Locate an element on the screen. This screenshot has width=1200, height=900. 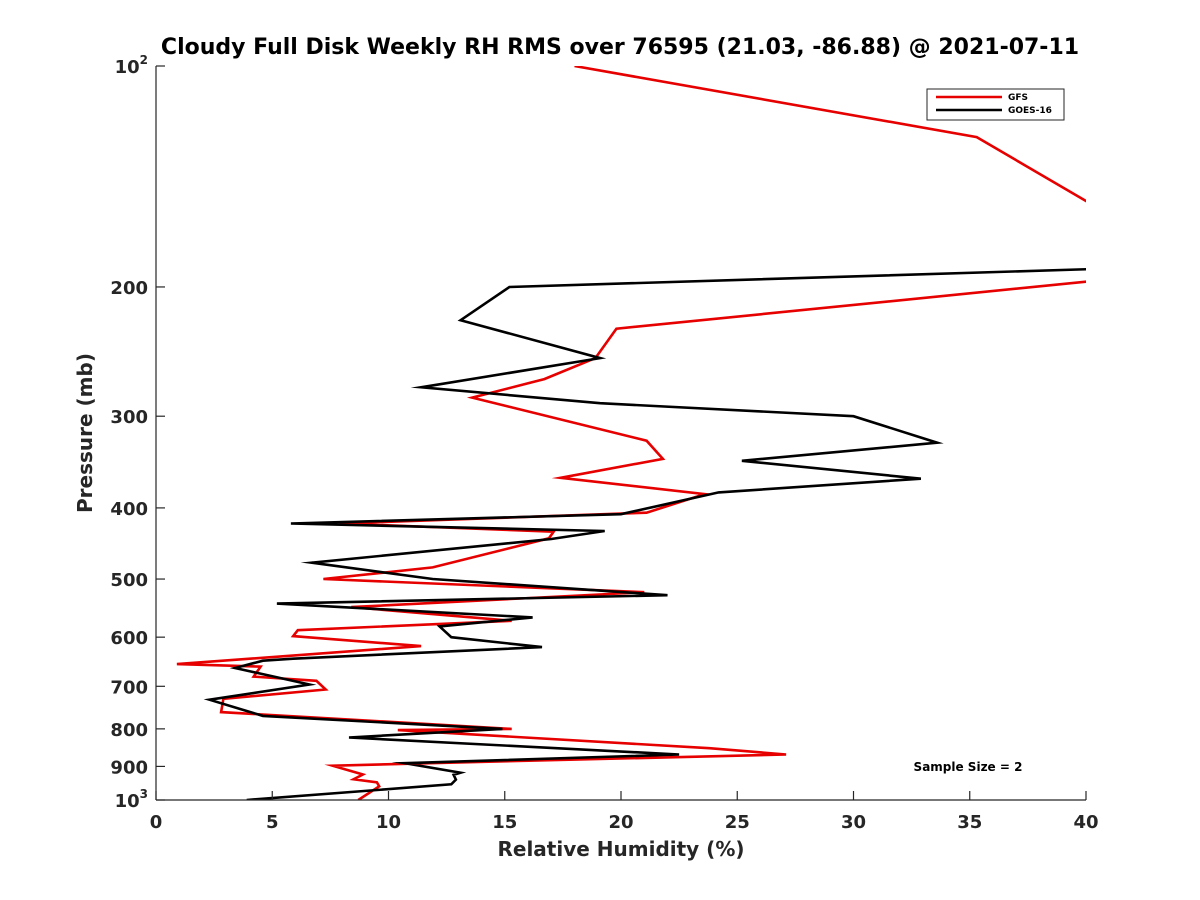
x-tick-label: 25 is located at coordinates (737, 822).